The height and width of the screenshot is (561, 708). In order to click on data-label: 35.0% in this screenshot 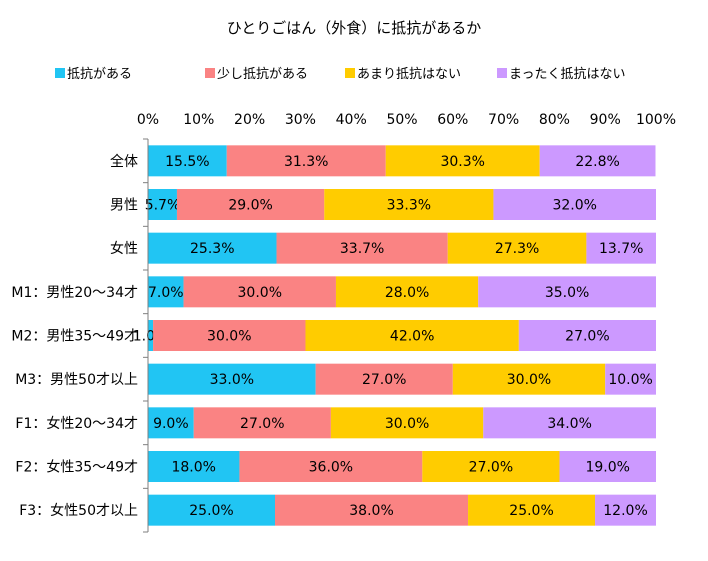, I will do `click(567, 293)`.